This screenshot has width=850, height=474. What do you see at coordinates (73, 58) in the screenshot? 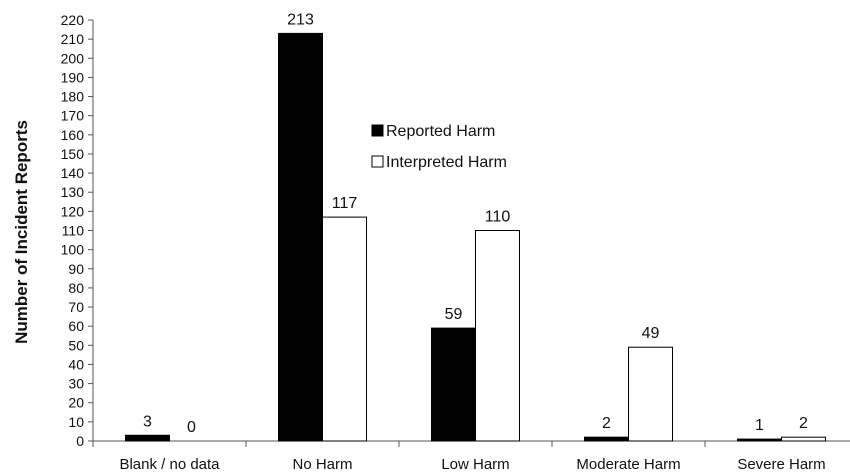
I see `y-tick-label: 200` at bounding box center [73, 58].